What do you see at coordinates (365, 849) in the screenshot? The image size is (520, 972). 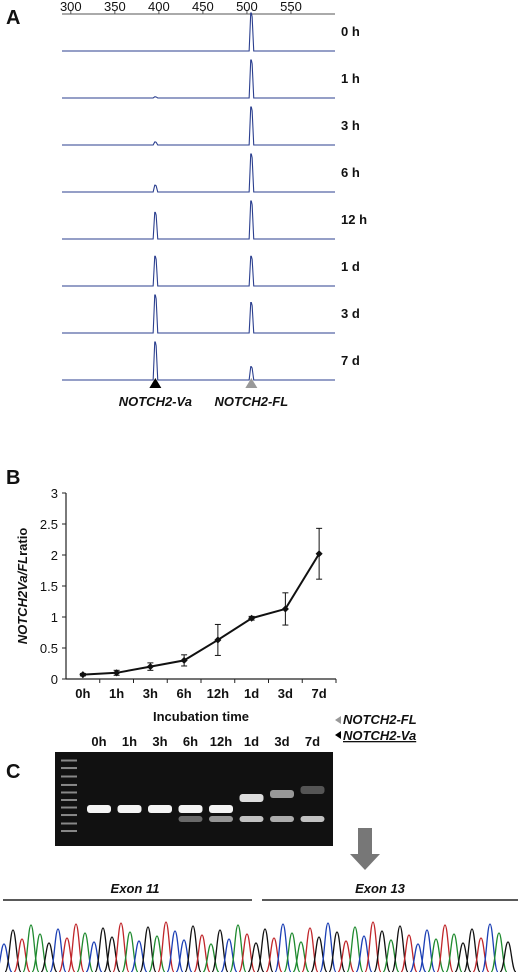 I see `down-arrow` at bounding box center [365, 849].